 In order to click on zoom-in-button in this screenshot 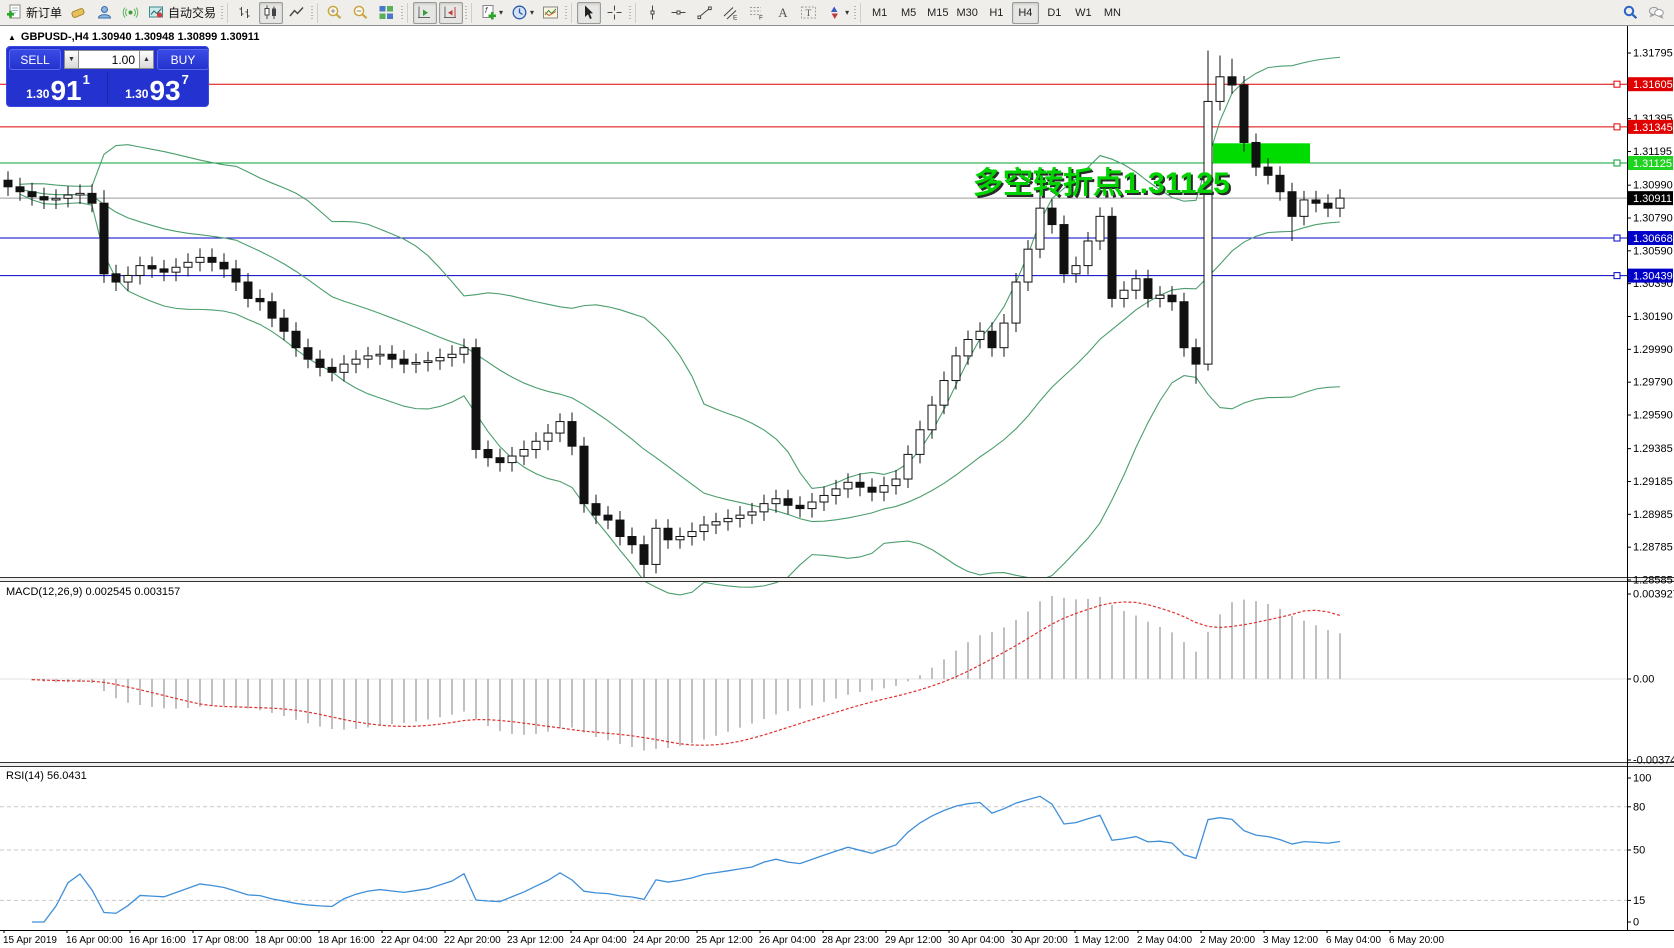, I will do `click(335, 13)`.